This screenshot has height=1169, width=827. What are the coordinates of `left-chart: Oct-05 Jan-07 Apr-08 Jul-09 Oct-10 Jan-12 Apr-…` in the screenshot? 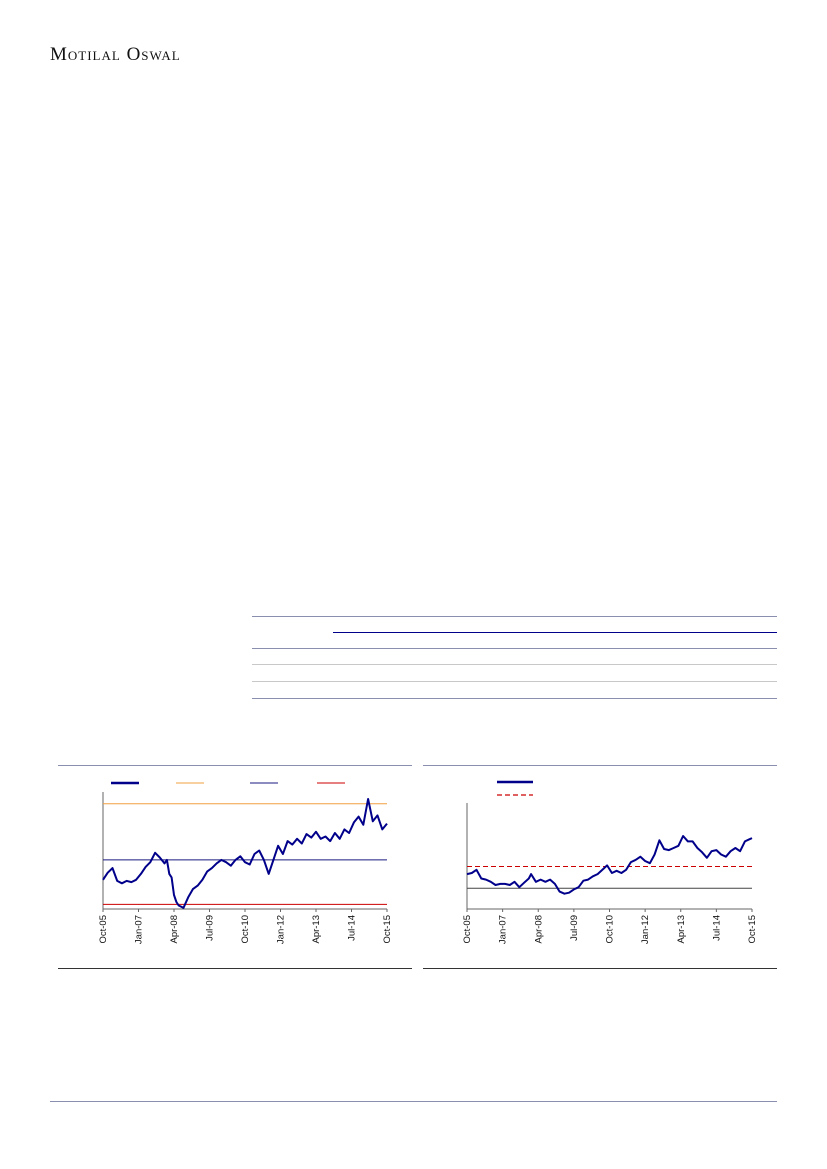 It's located at (235, 867).